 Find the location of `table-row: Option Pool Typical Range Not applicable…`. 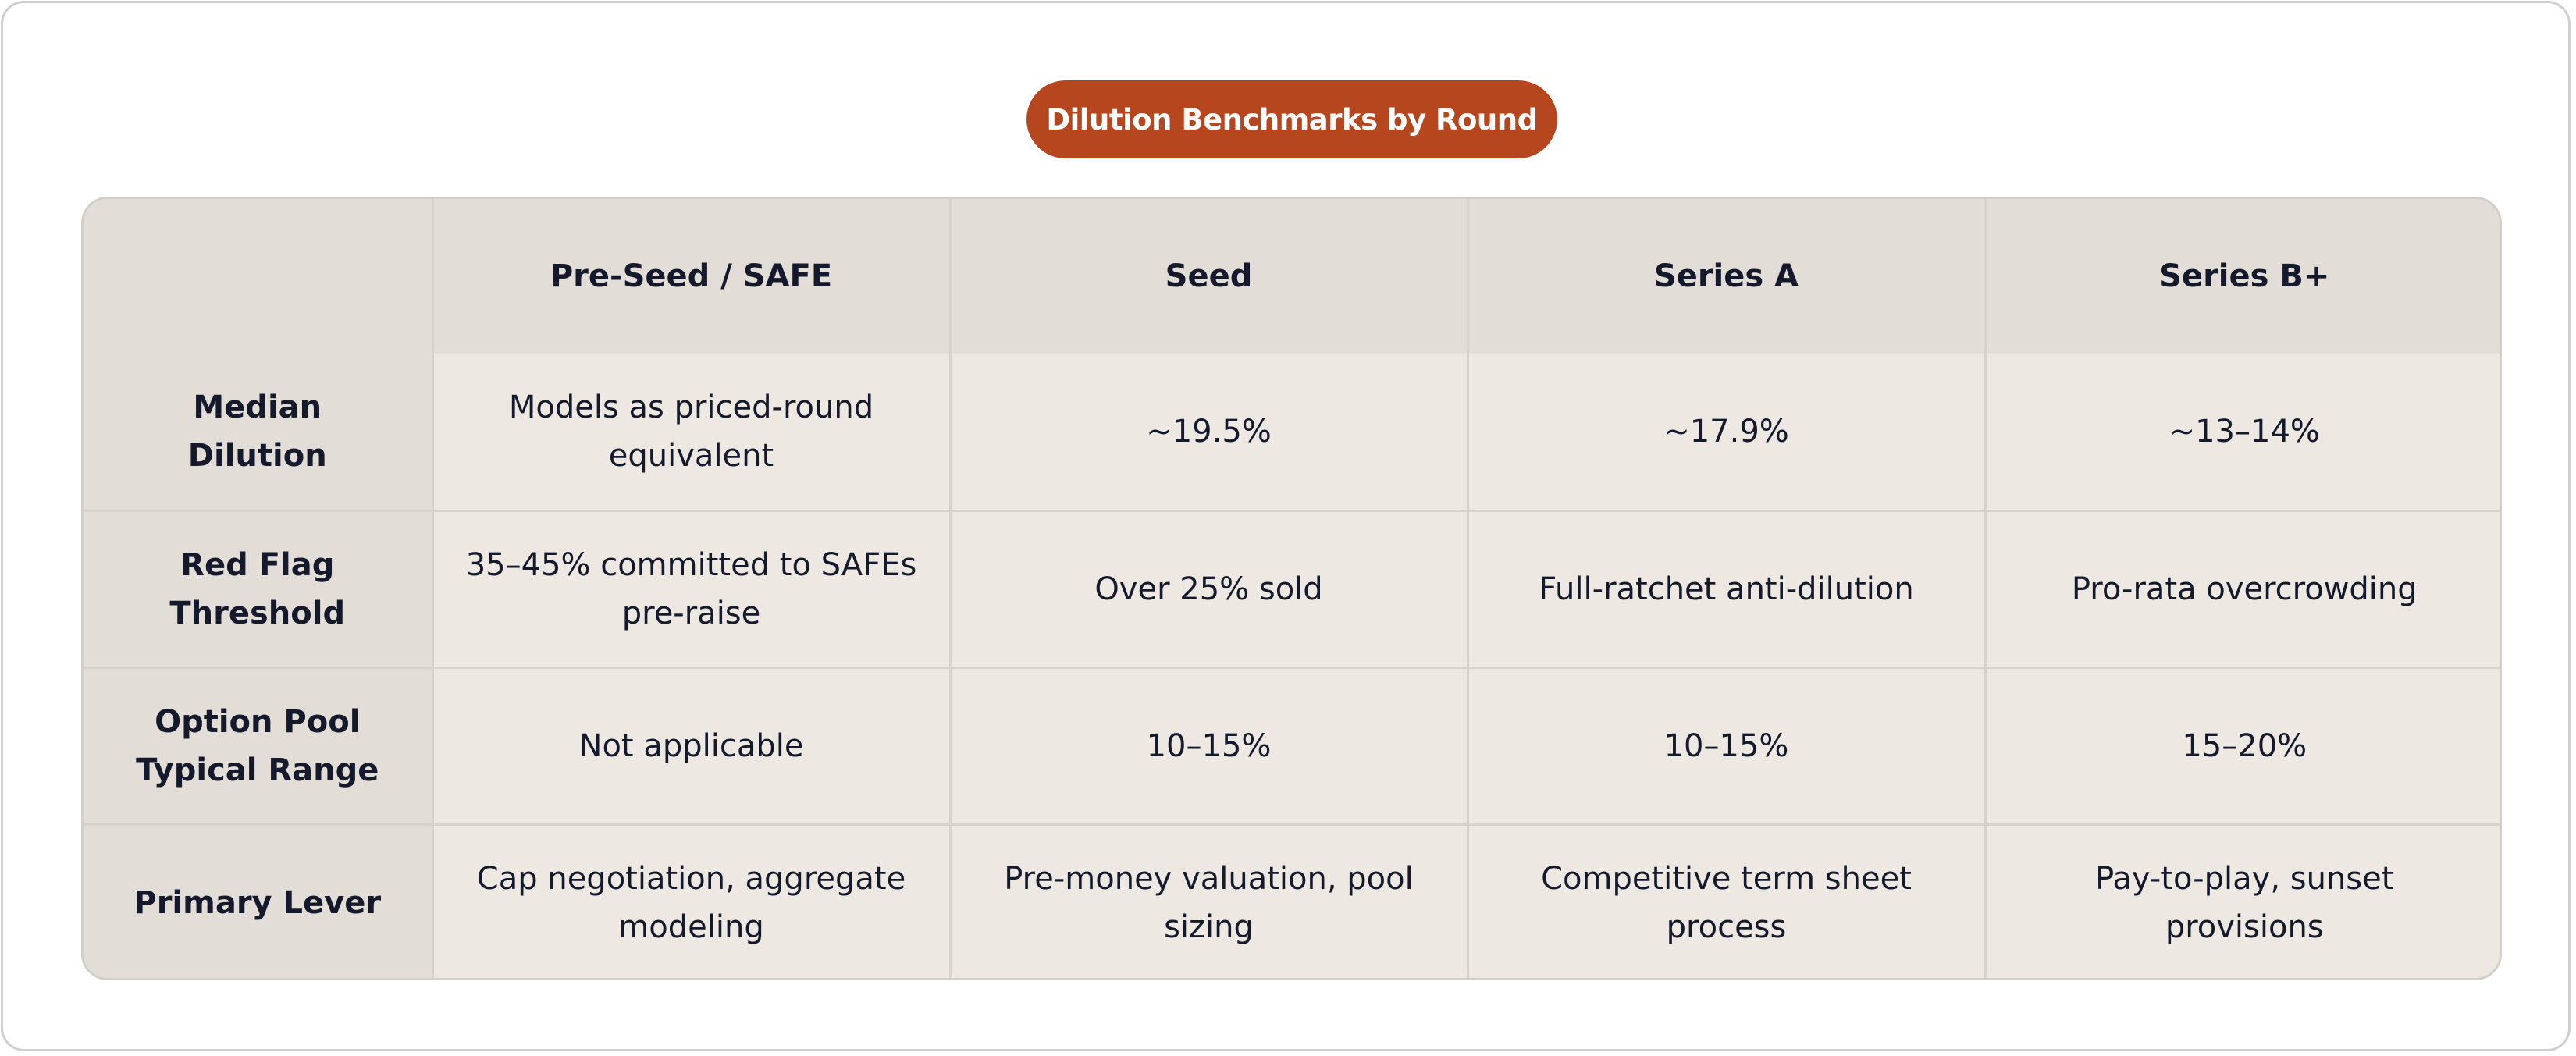

table-row: Option Pool Typical Range Not applicable… is located at coordinates (1292, 746).